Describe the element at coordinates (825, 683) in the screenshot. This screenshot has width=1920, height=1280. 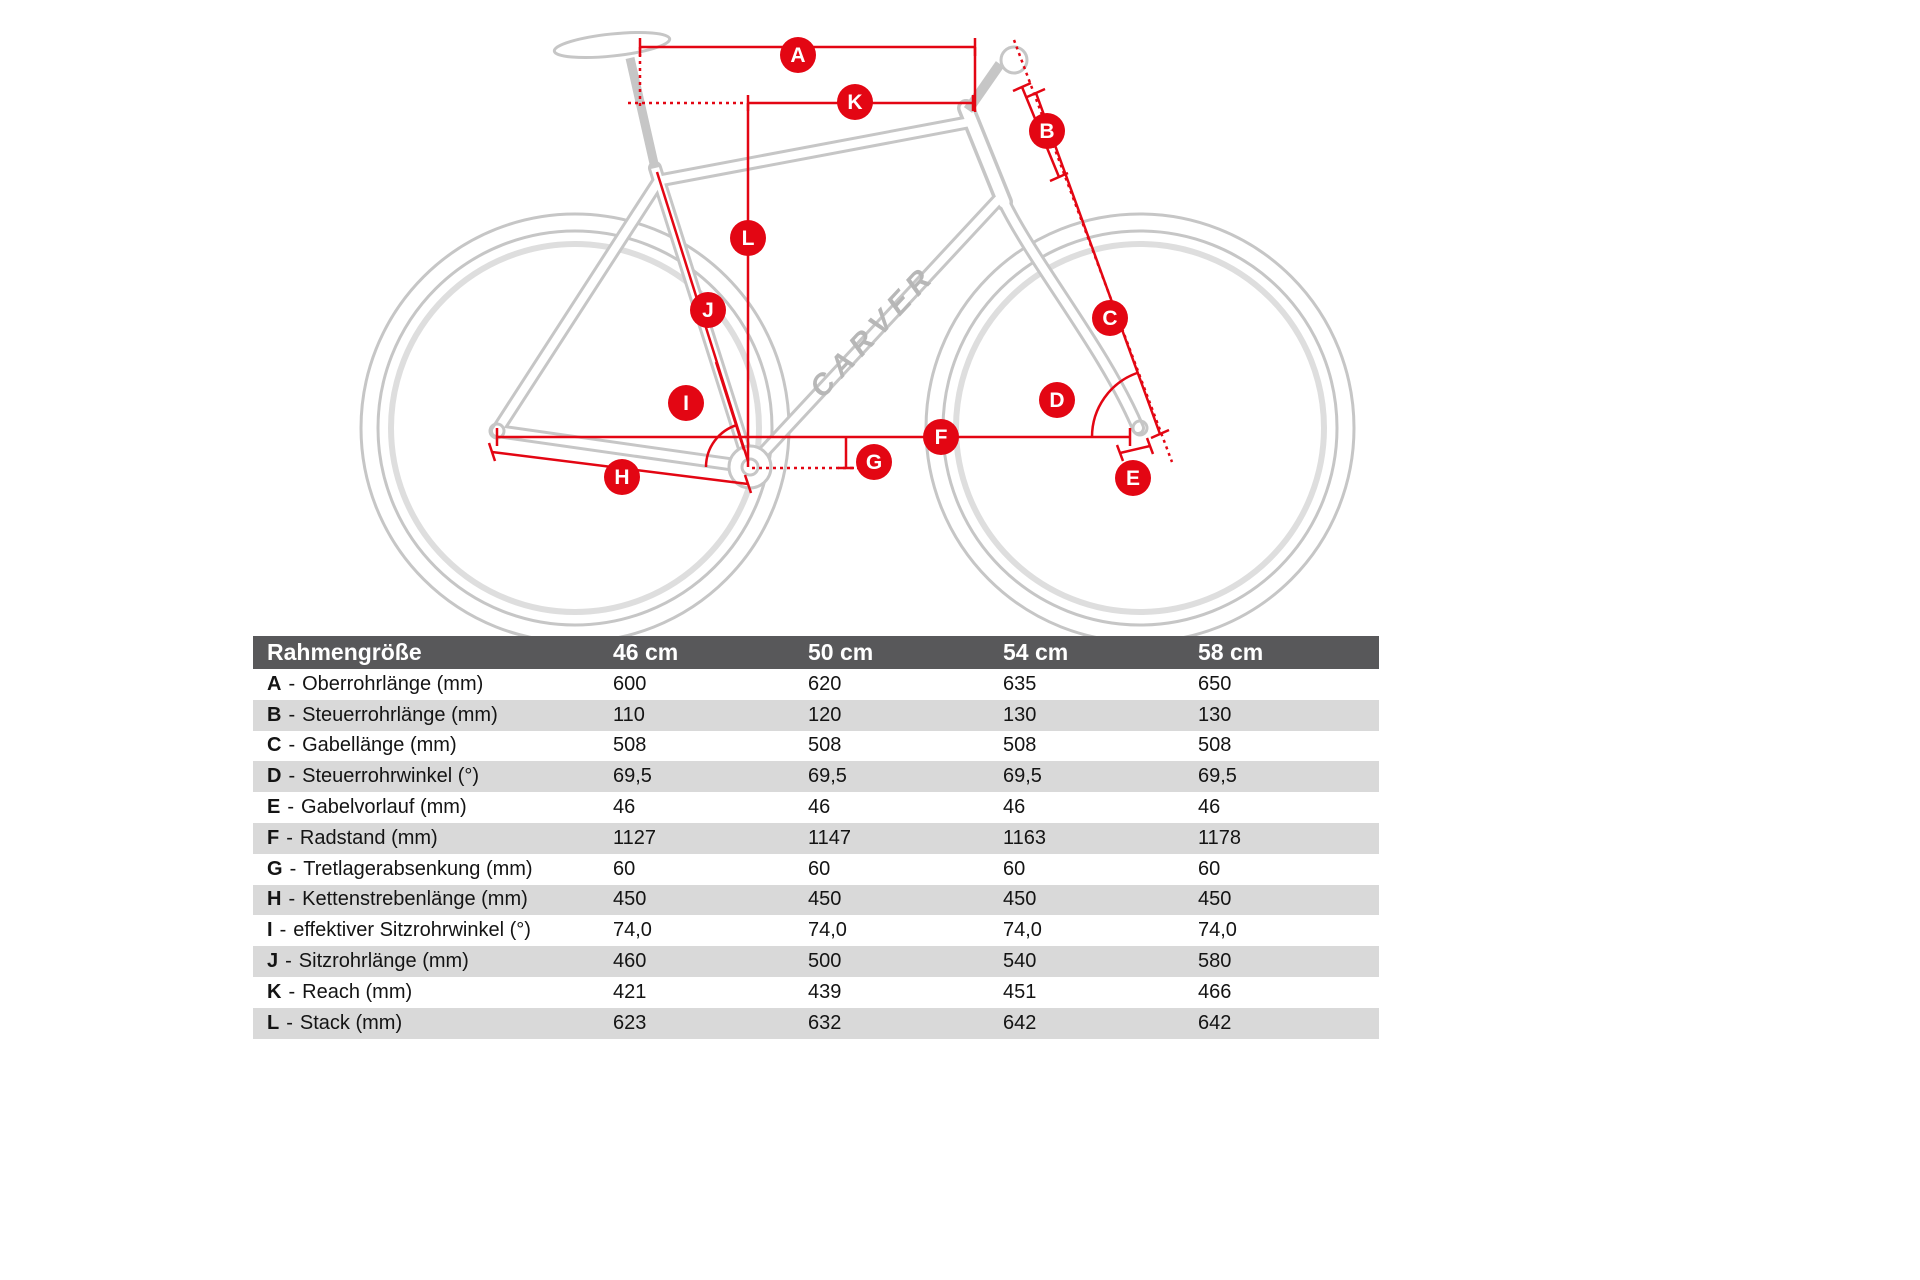
I see `row-value: 620` at that location.